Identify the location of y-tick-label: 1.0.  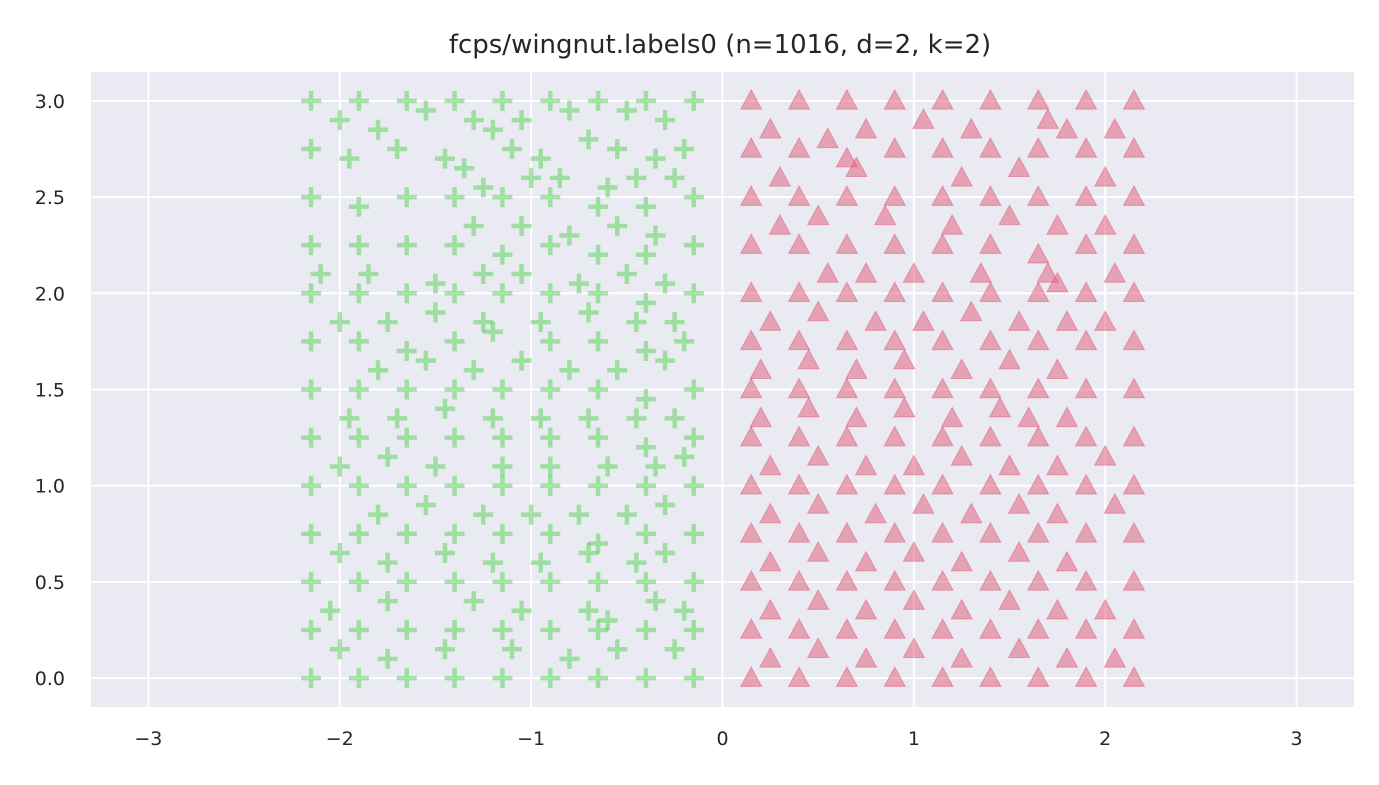
(50, 487).